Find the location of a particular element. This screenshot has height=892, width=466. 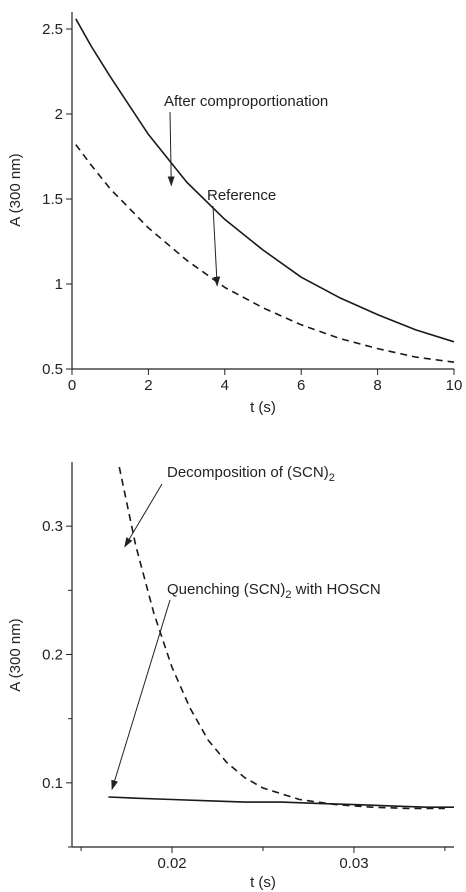

y-tick-label: 1 is located at coordinates (59, 284).